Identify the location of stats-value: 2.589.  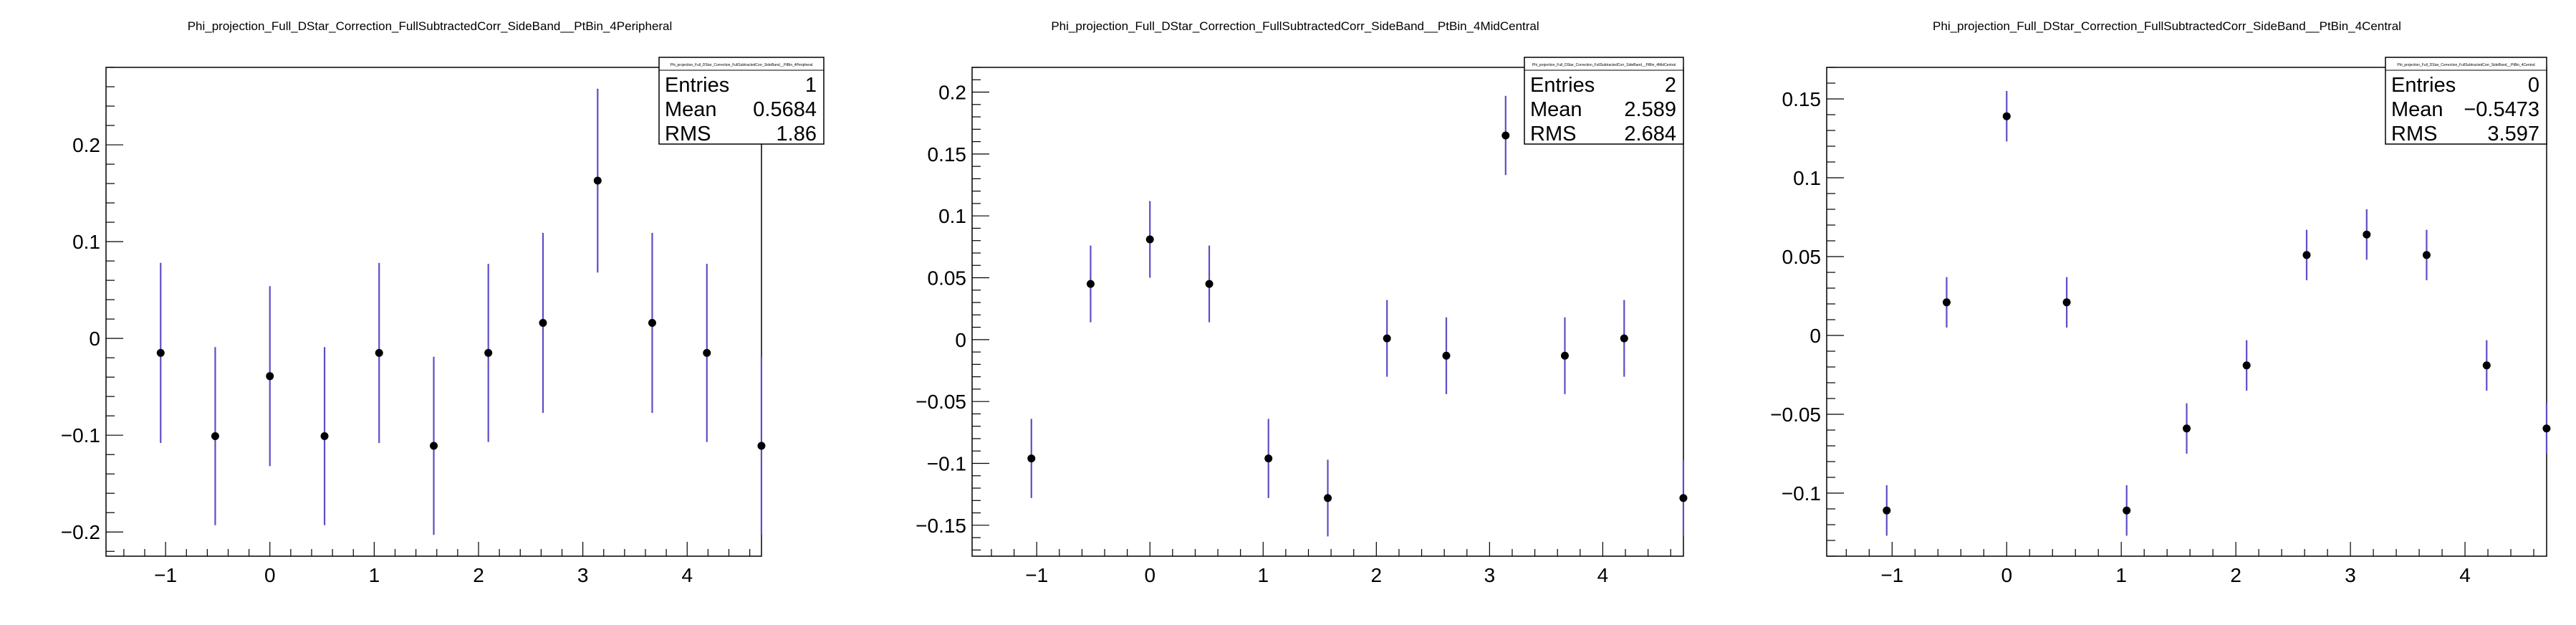
(1650, 109).